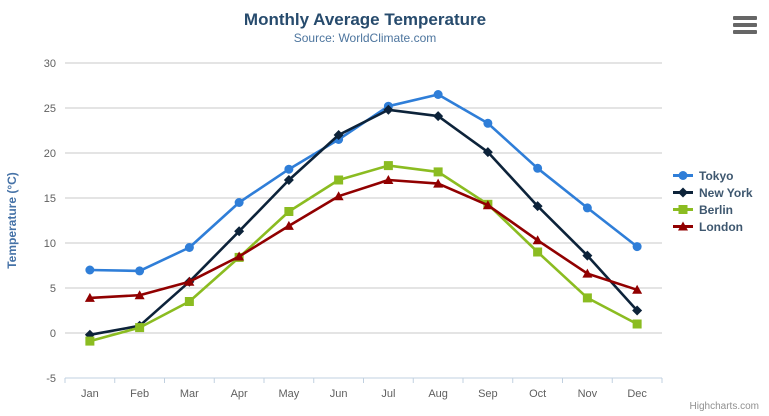 This screenshot has width=769, height=416. I want to click on legend-label: New York, so click(726, 192).